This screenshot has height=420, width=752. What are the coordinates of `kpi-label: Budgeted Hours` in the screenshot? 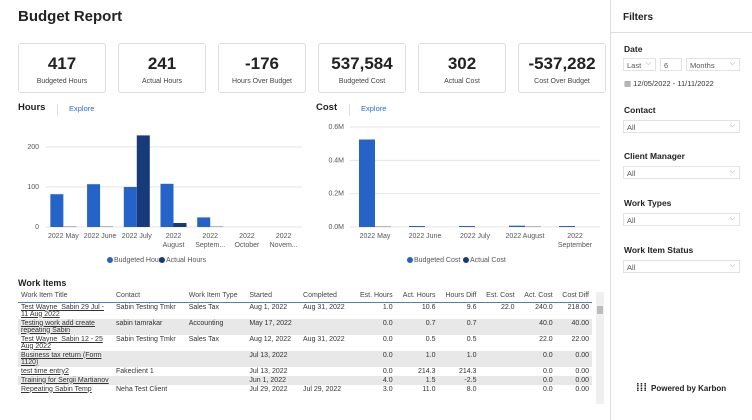 It's located at (62, 81).